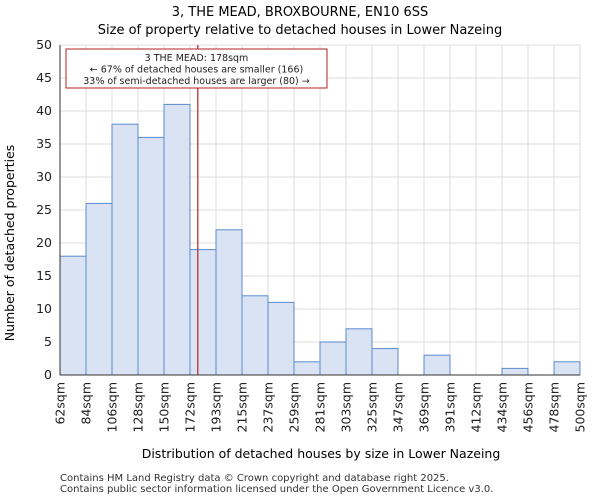 The height and width of the screenshot is (500, 600). What do you see at coordinates (346, 407) in the screenshot?
I see `x-tick-label-303sqm: 303sqm` at bounding box center [346, 407].